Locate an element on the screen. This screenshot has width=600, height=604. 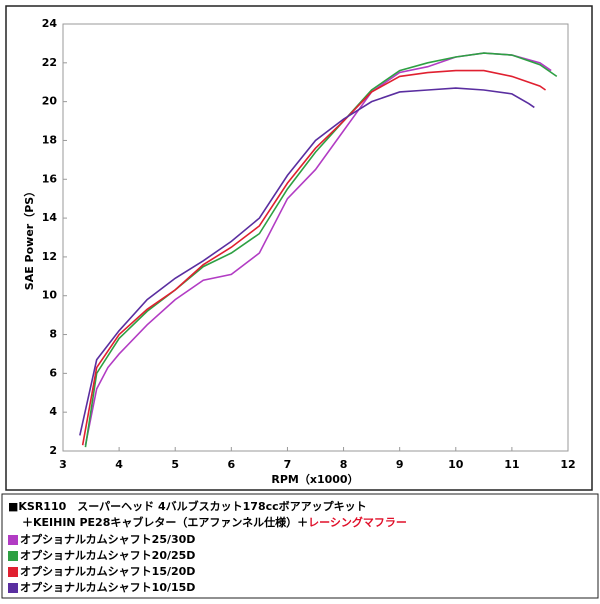
legend-label: オプショナルカムシャフト25/30D is located at coordinates (107, 539).